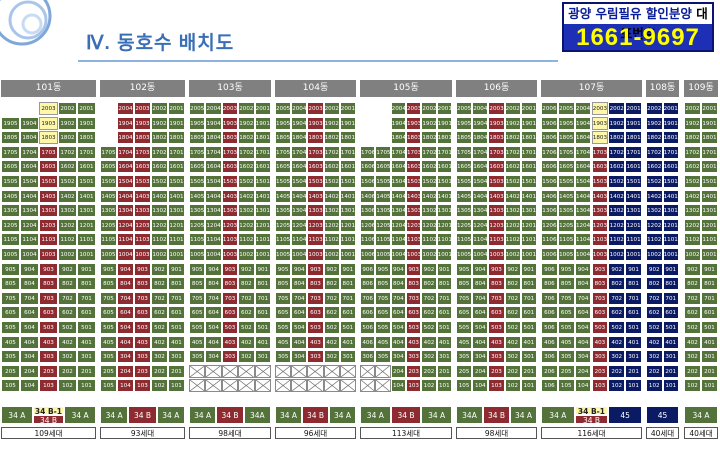 This screenshot has width=720, height=451. I want to click on unit-cell: 901, so click(347, 269).